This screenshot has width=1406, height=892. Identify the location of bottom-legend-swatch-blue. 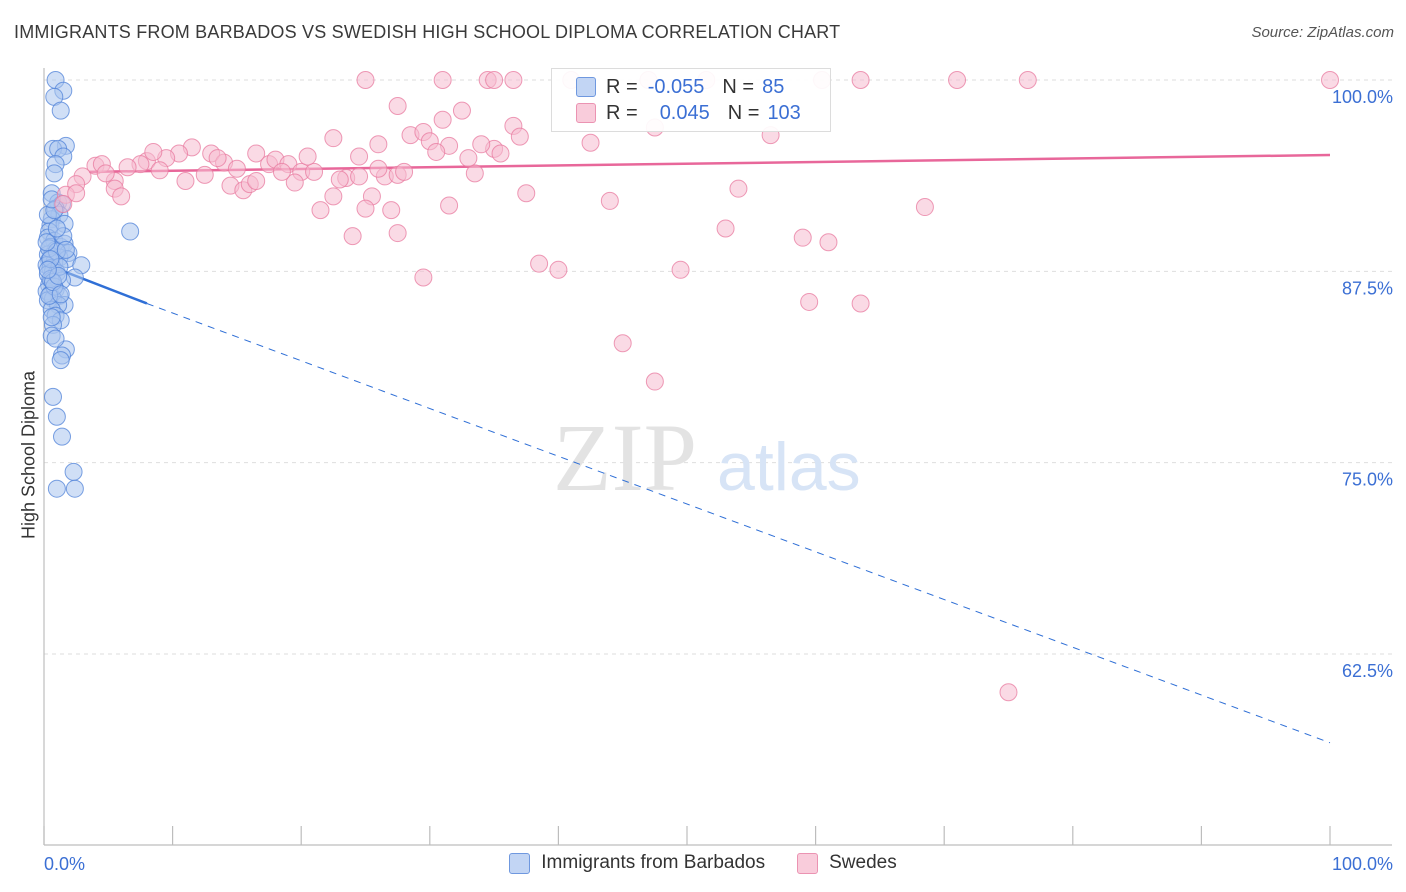
(520, 863).